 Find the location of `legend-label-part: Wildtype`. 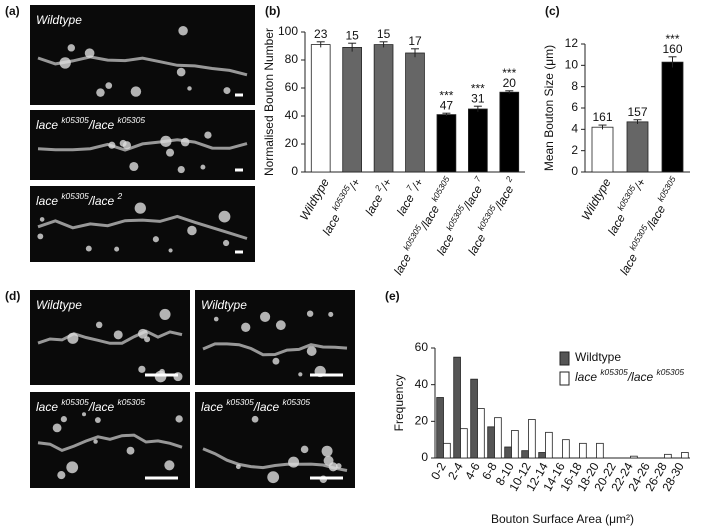

legend-label-part: Wildtype is located at coordinates (598, 357).